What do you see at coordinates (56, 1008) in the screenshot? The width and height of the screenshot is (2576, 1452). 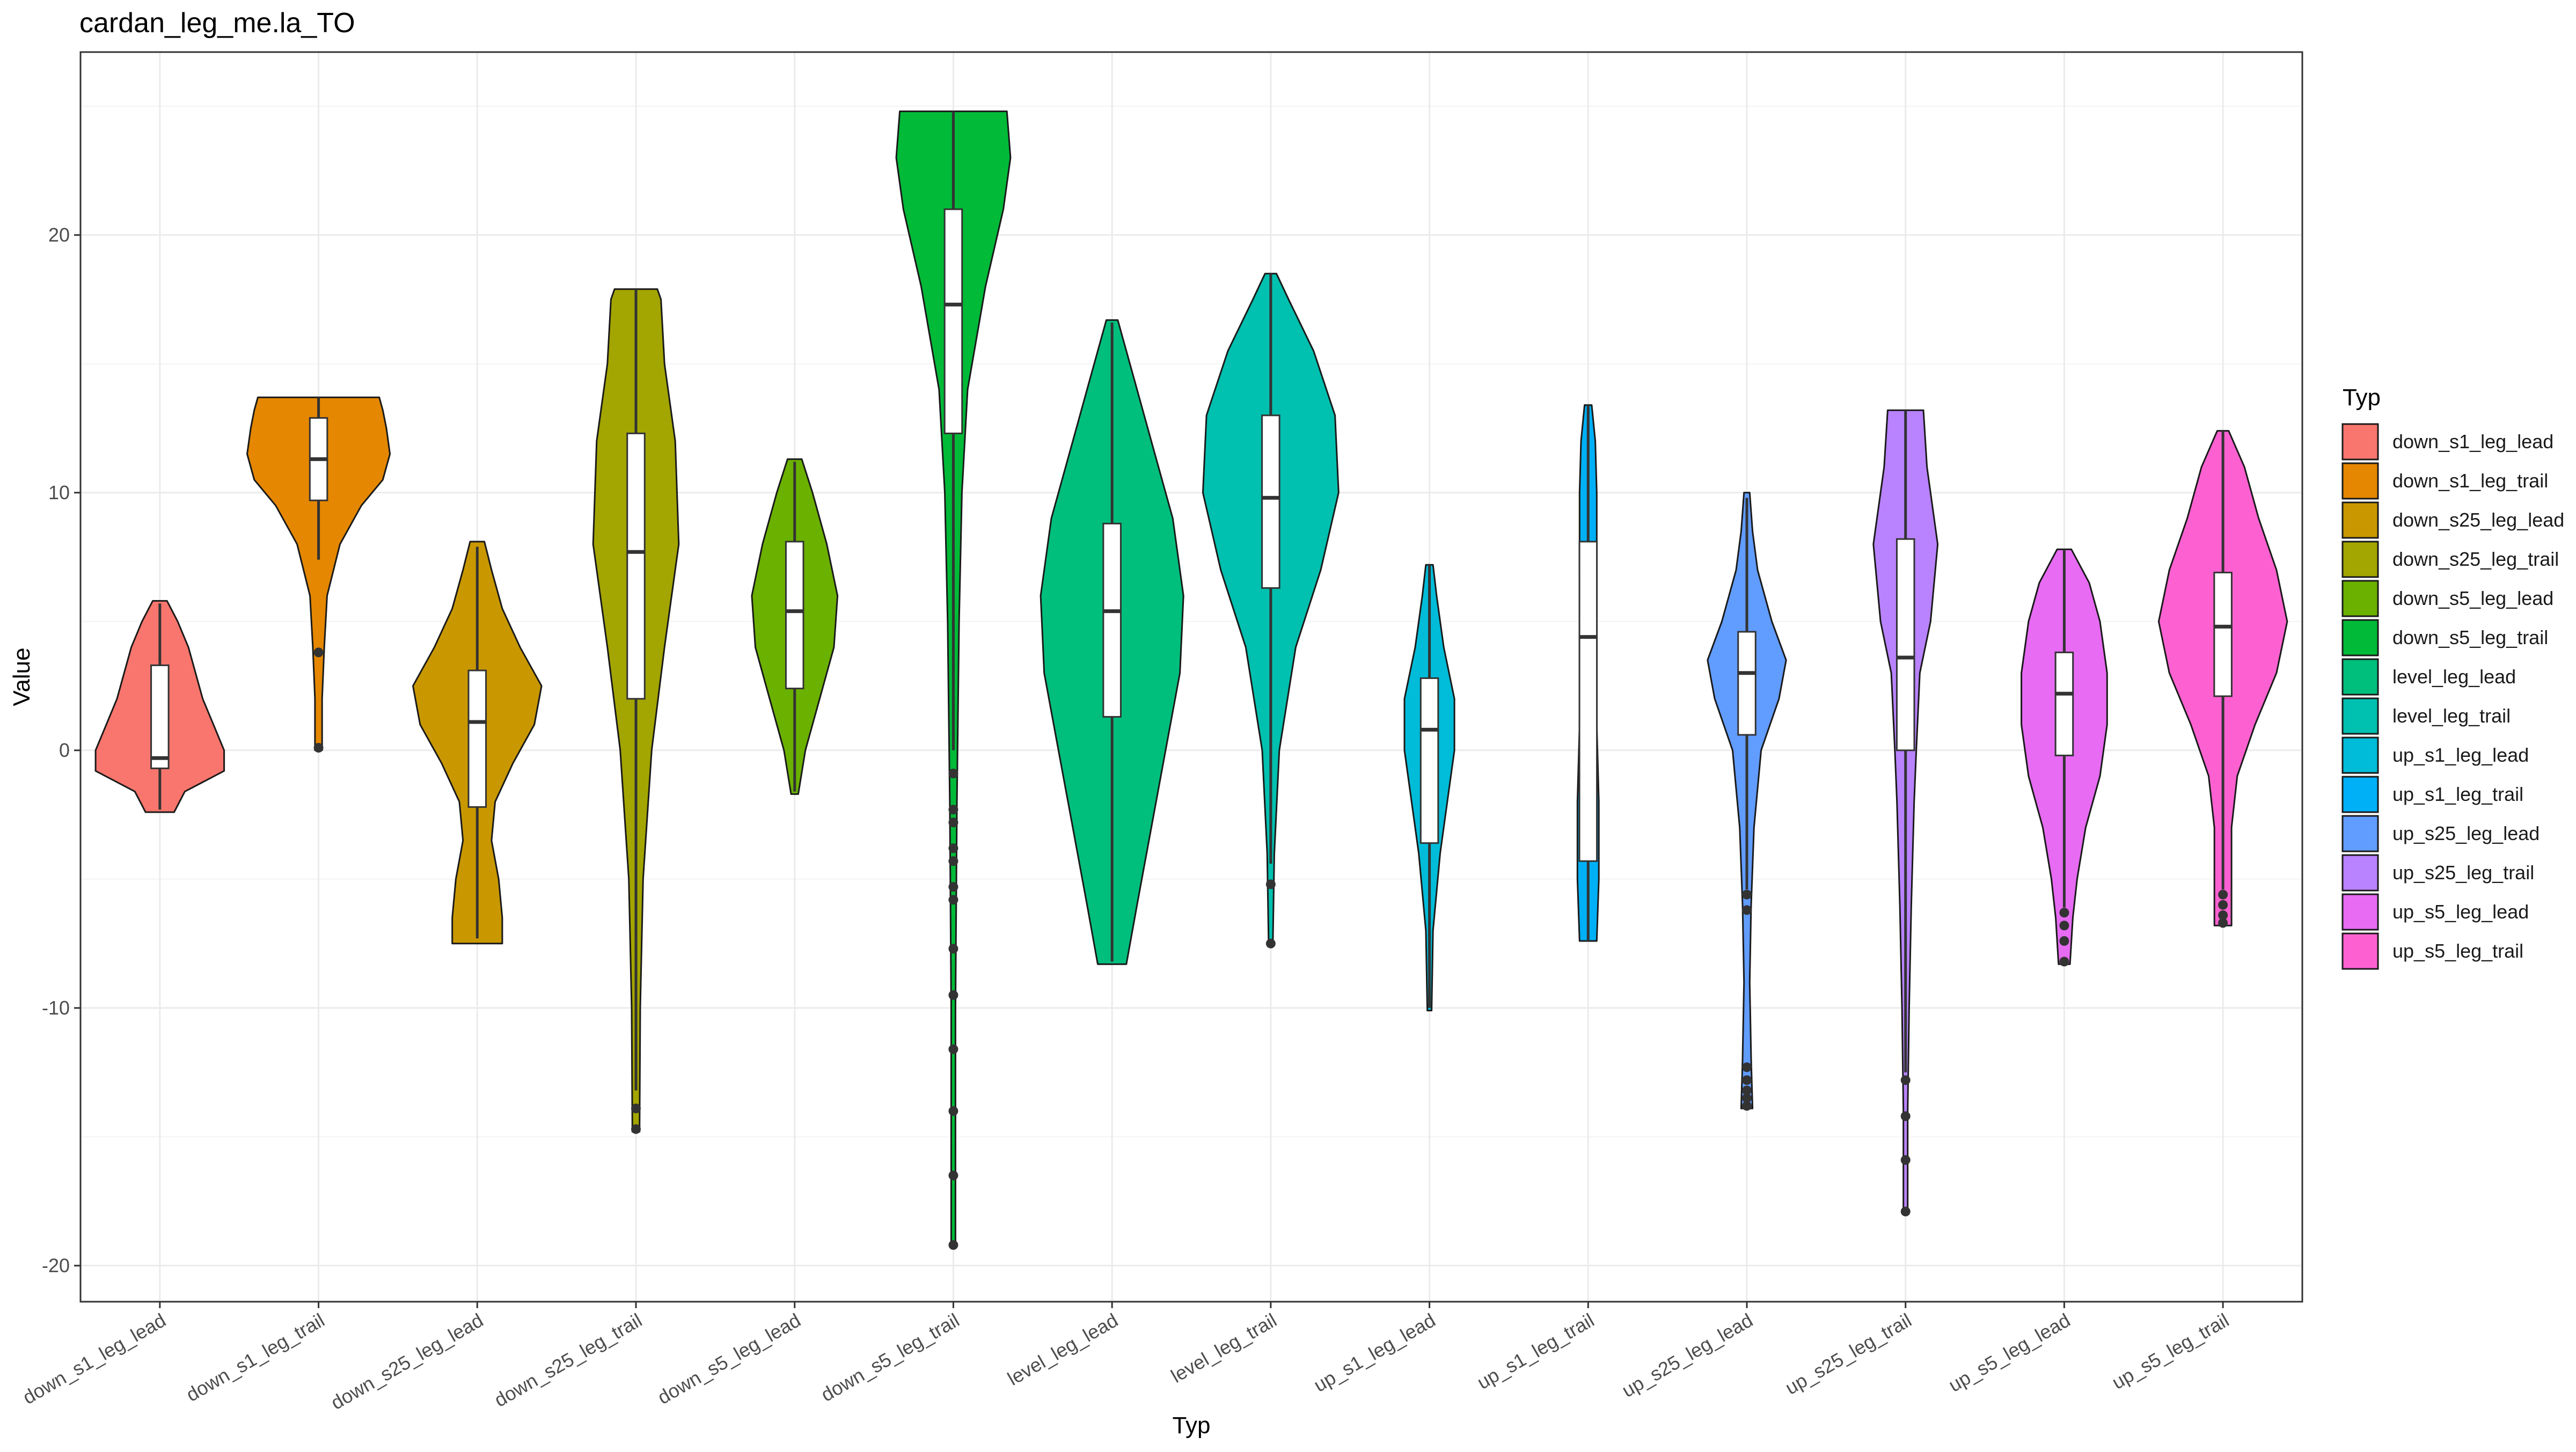 I see `y-tick-label: -10` at bounding box center [56, 1008].